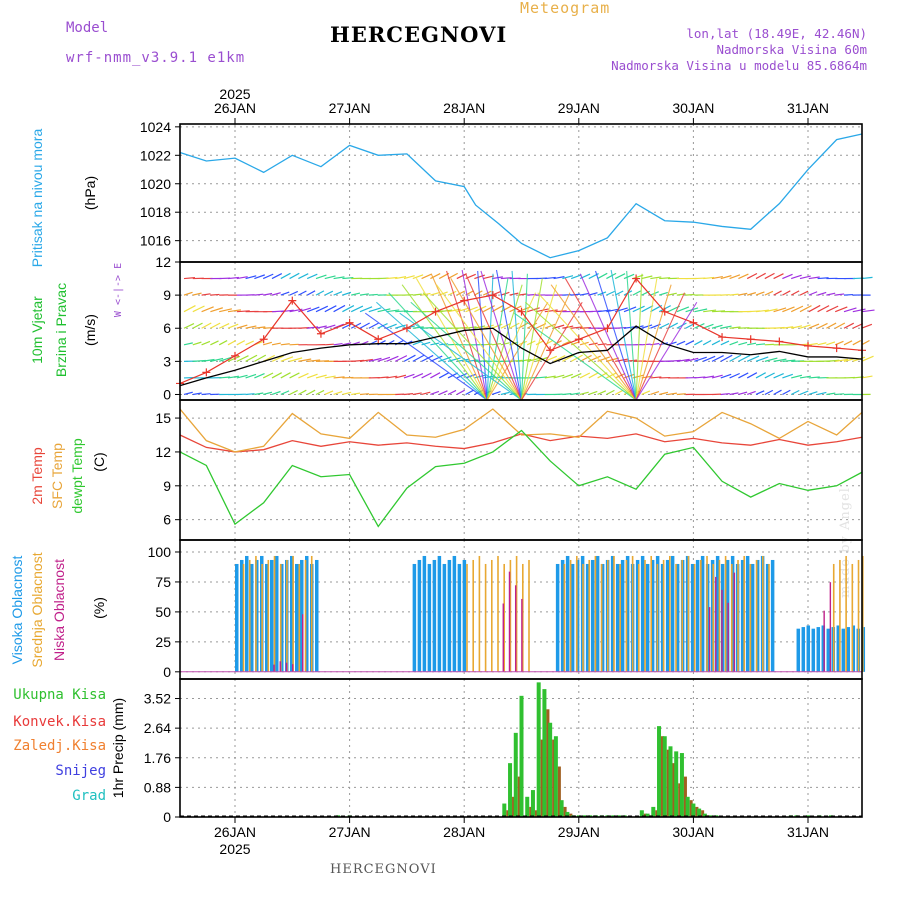  Describe the element at coordinates (808, 108) in the screenshot. I see `top-day-label: 31JAN` at that location.